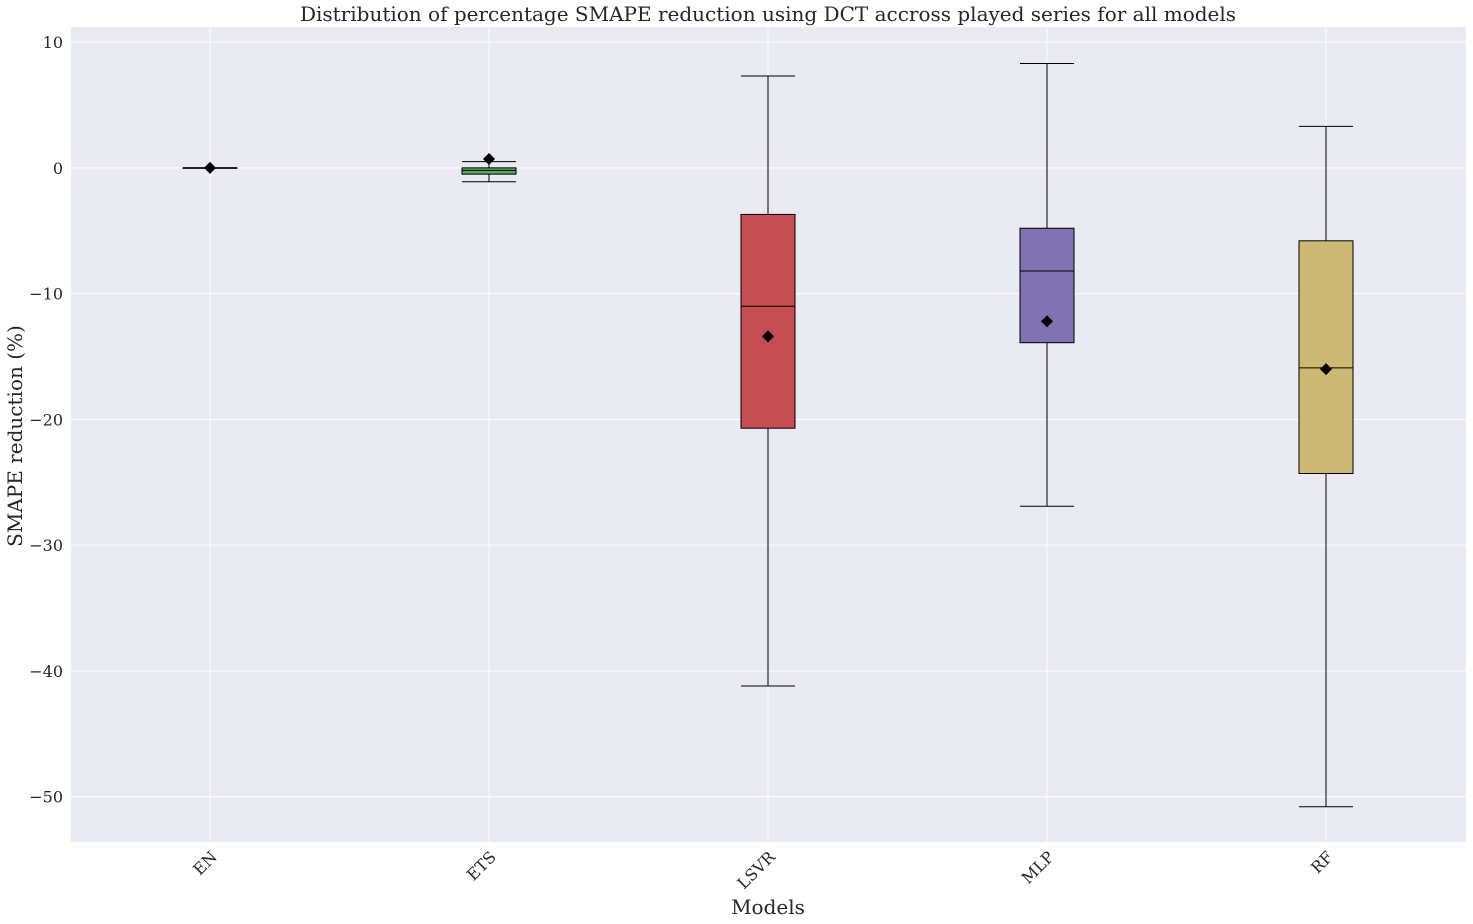 The height and width of the screenshot is (924, 1473). What do you see at coordinates (1322, 862) in the screenshot?
I see `x-tick-label-rf: RF` at bounding box center [1322, 862].